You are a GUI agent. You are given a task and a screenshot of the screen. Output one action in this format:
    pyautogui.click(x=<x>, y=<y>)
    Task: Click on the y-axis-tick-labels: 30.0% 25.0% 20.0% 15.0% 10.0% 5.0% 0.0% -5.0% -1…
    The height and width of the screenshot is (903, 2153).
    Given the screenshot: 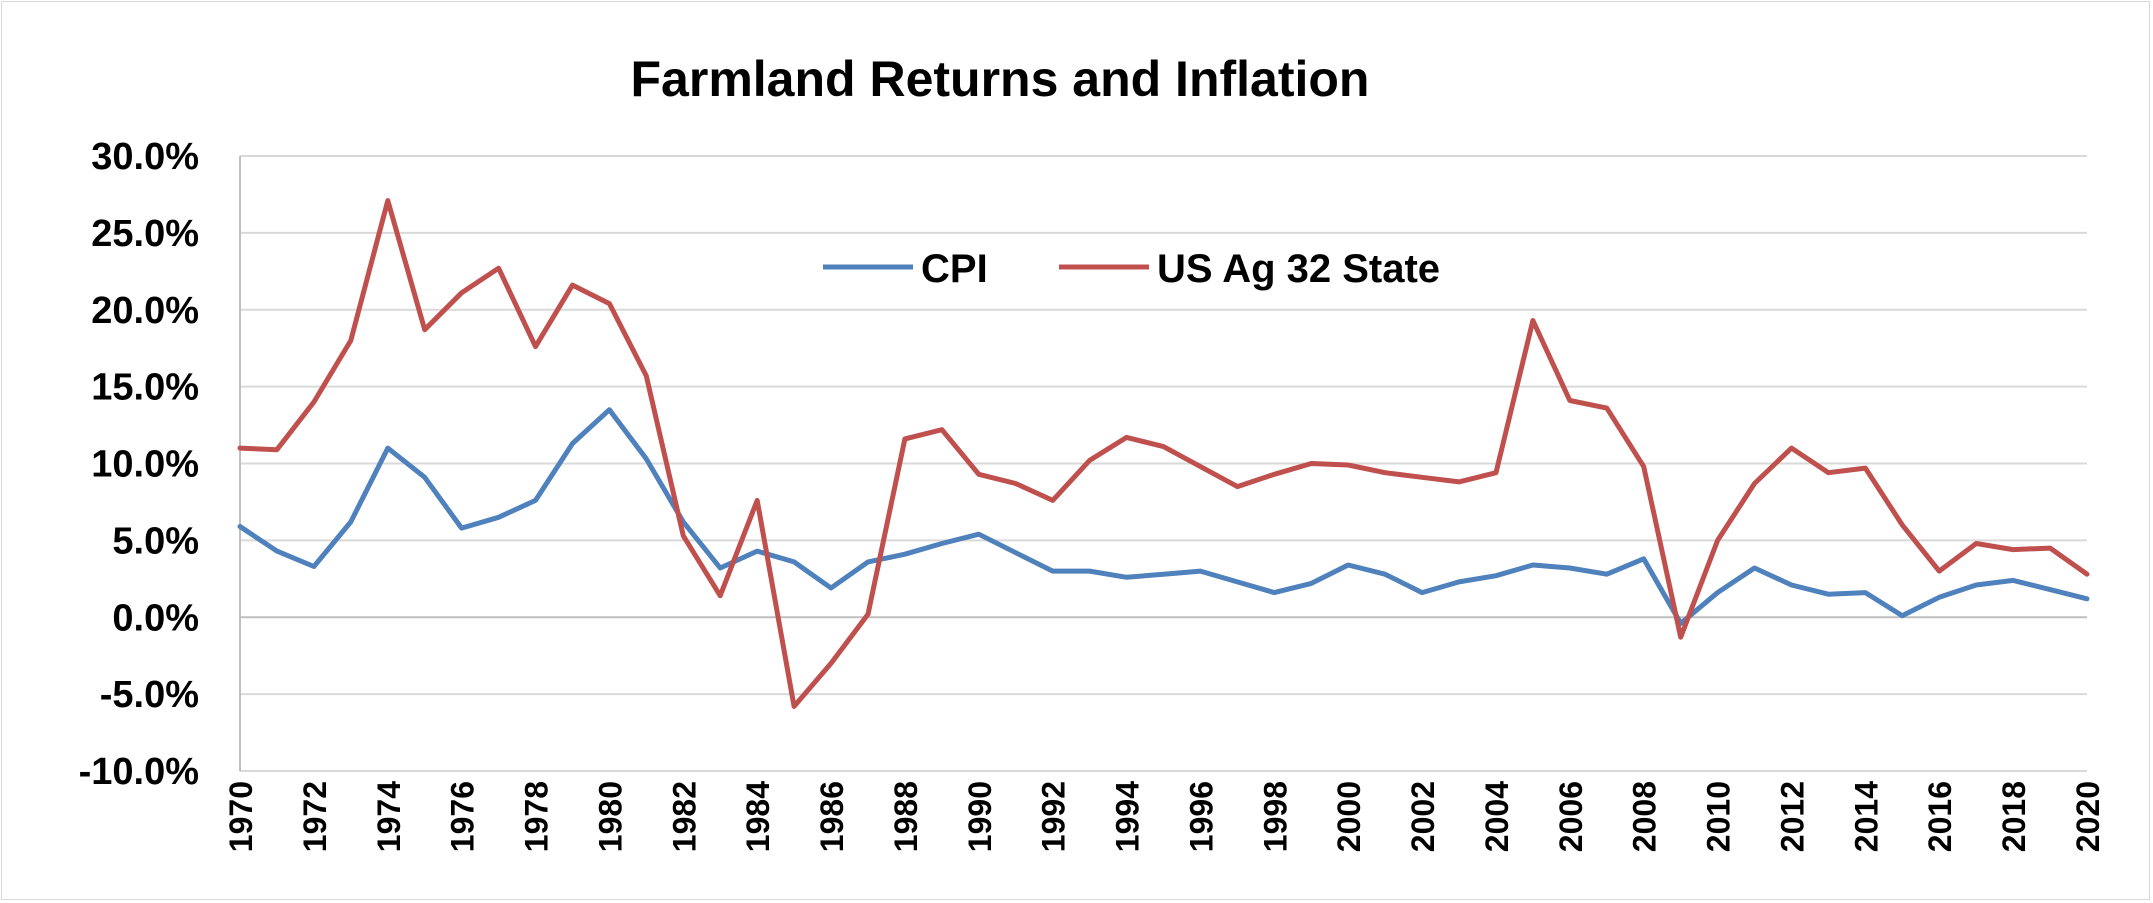 What is the action you would take?
    pyautogui.click(x=139, y=464)
    